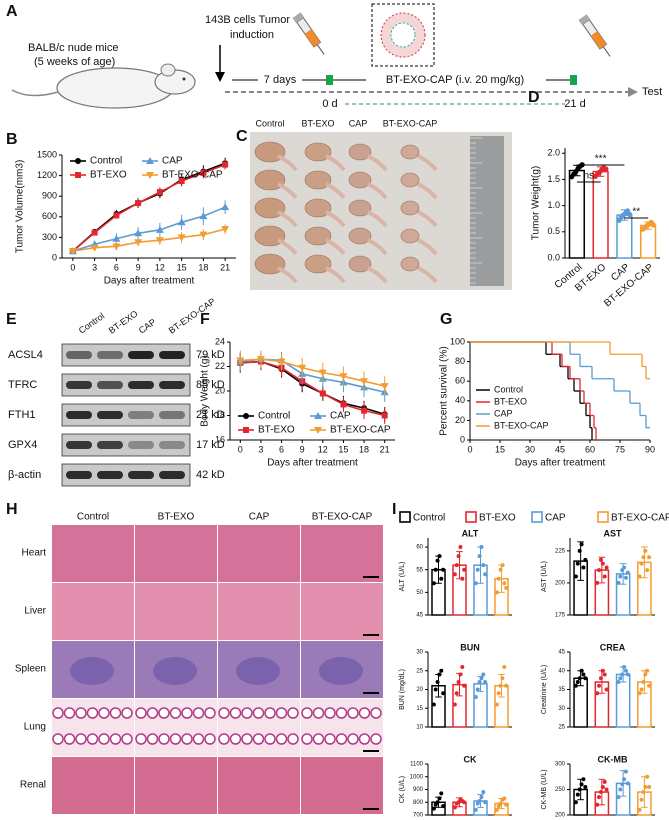 This screenshot has height=820, width=669. Describe the element at coordinates (364, 449) in the screenshot. I see `x-tick-label: 18` at that location.